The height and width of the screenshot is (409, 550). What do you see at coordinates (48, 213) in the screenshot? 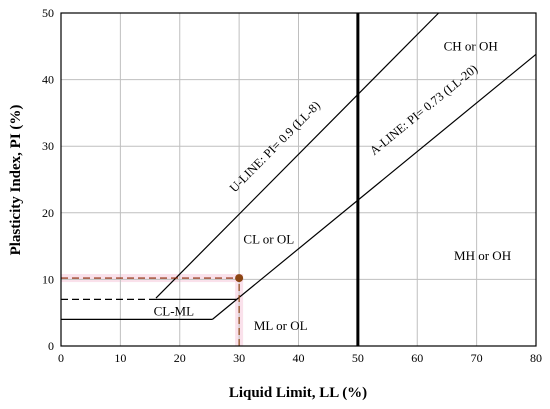
I see `y-tick-label: 20` at bounding box center [48, 213].